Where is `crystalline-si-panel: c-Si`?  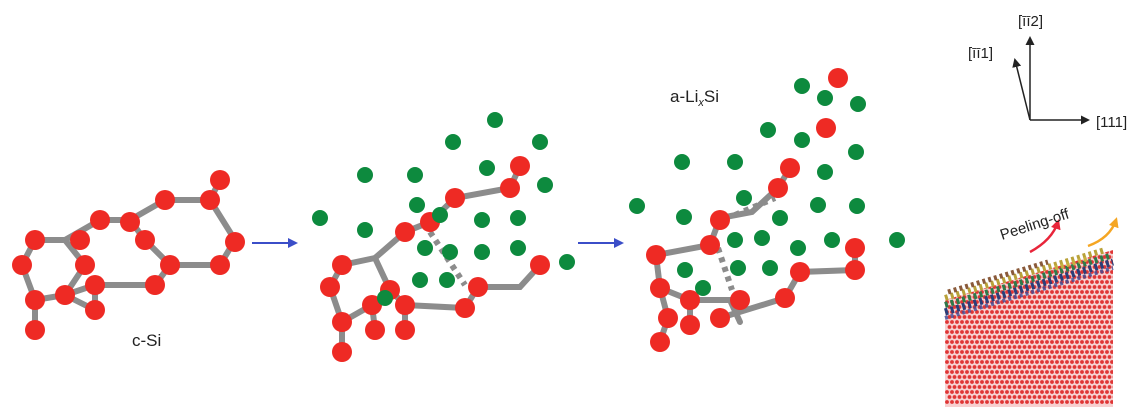 crystalline-si-panel: c-Si is located at coordinates (128, 260).